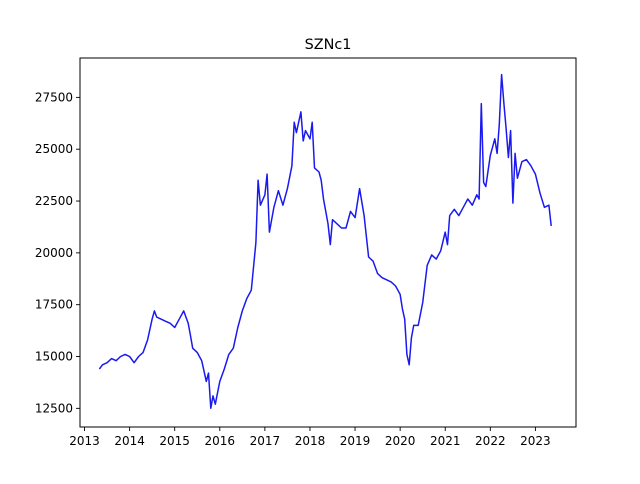 This screenshot has height=484, width=640. Describe the element at coordinates (535, 441) in the screenshot. I see `x-tick-label: 2023` at that location.